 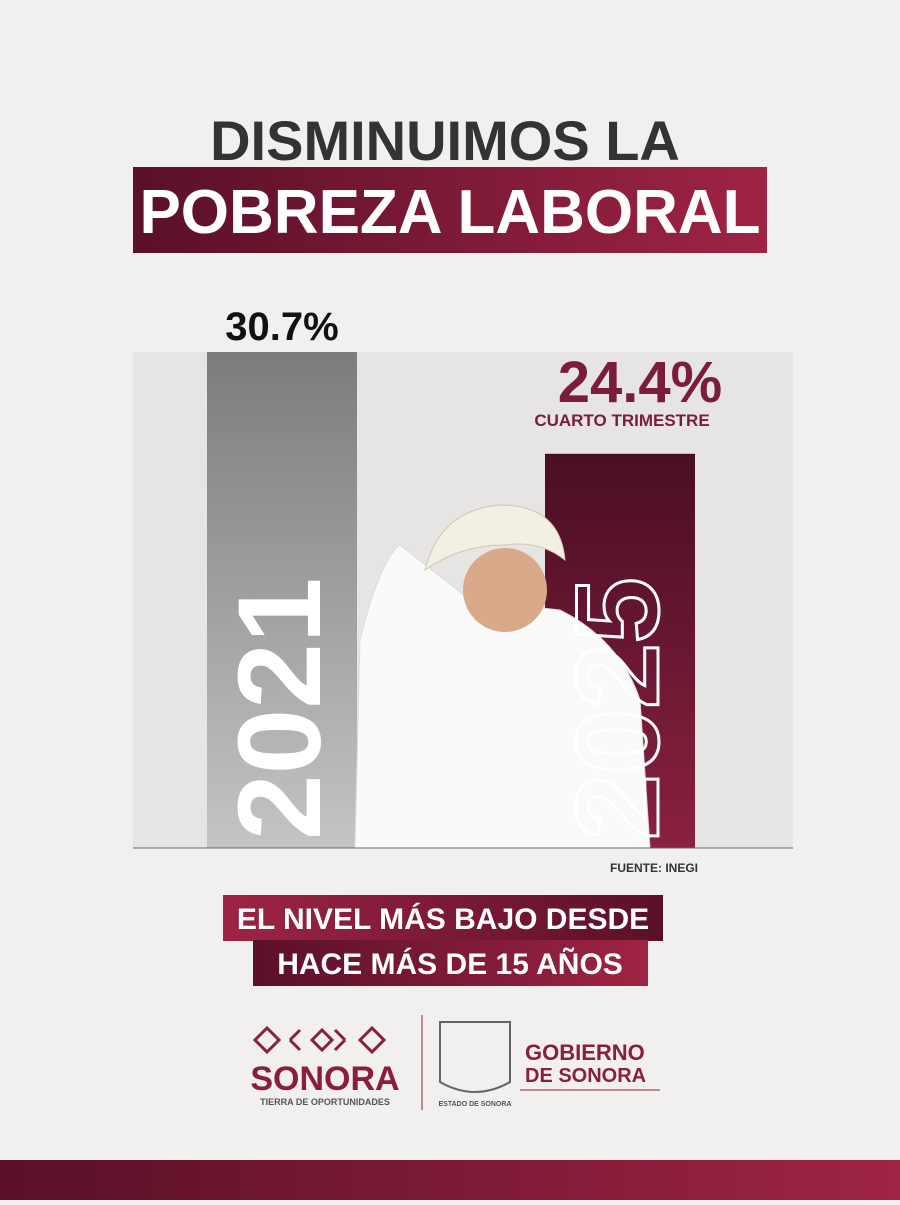 I want to click on title-box, so click(x=450, y=210).